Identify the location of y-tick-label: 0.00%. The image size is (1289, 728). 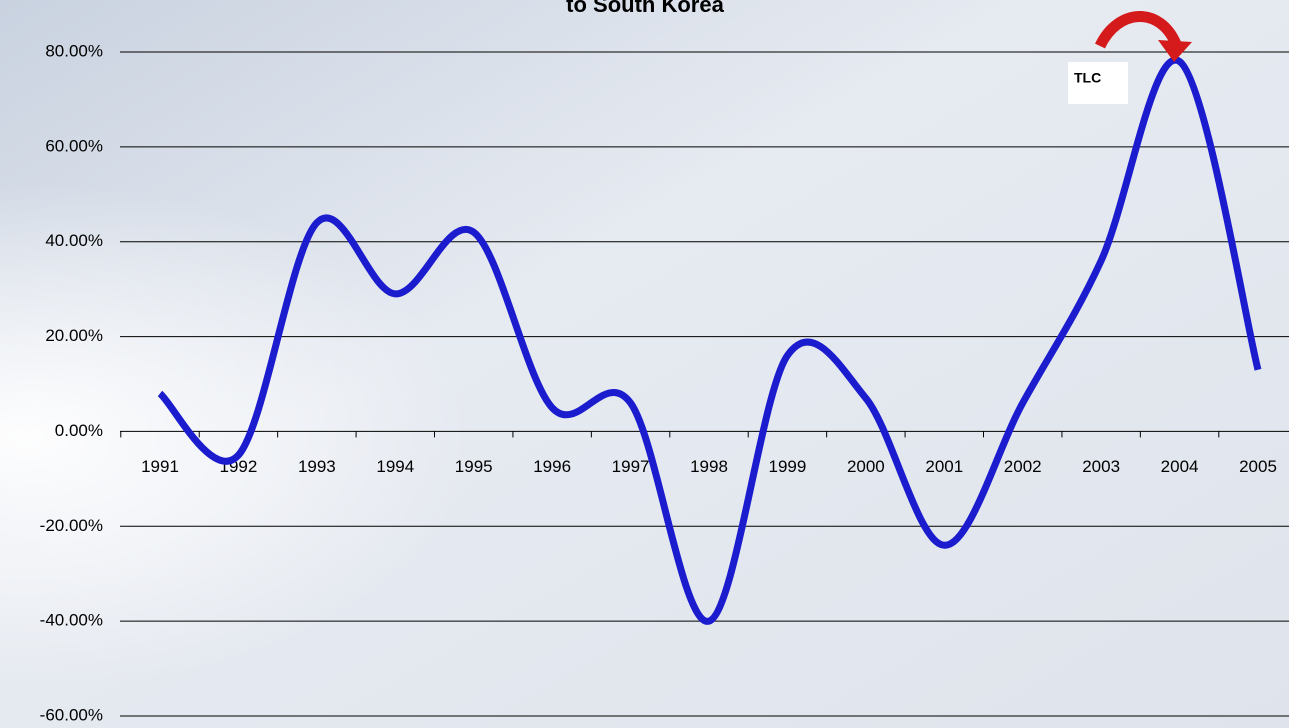
(79, 430).